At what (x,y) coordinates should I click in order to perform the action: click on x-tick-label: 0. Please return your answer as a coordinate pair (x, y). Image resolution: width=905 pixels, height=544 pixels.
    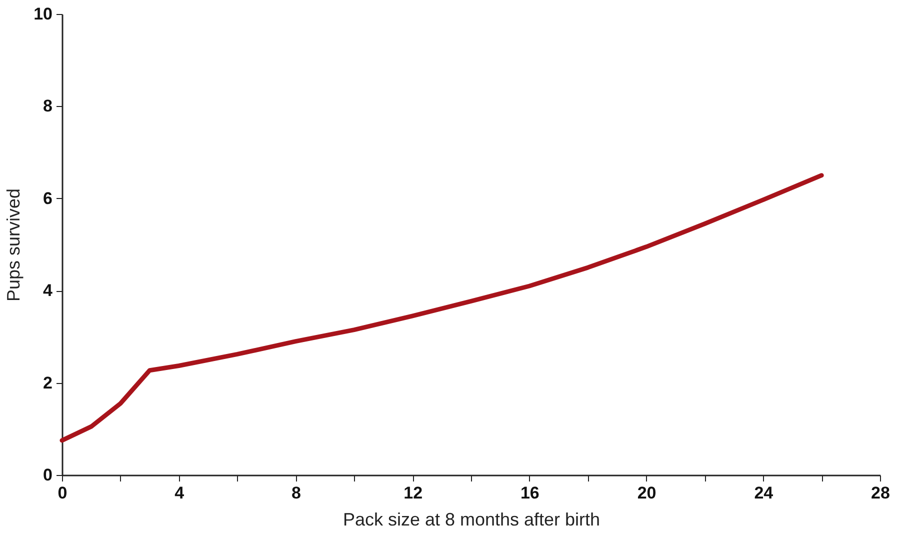
    Looking at the image, I should click on (63, 493).